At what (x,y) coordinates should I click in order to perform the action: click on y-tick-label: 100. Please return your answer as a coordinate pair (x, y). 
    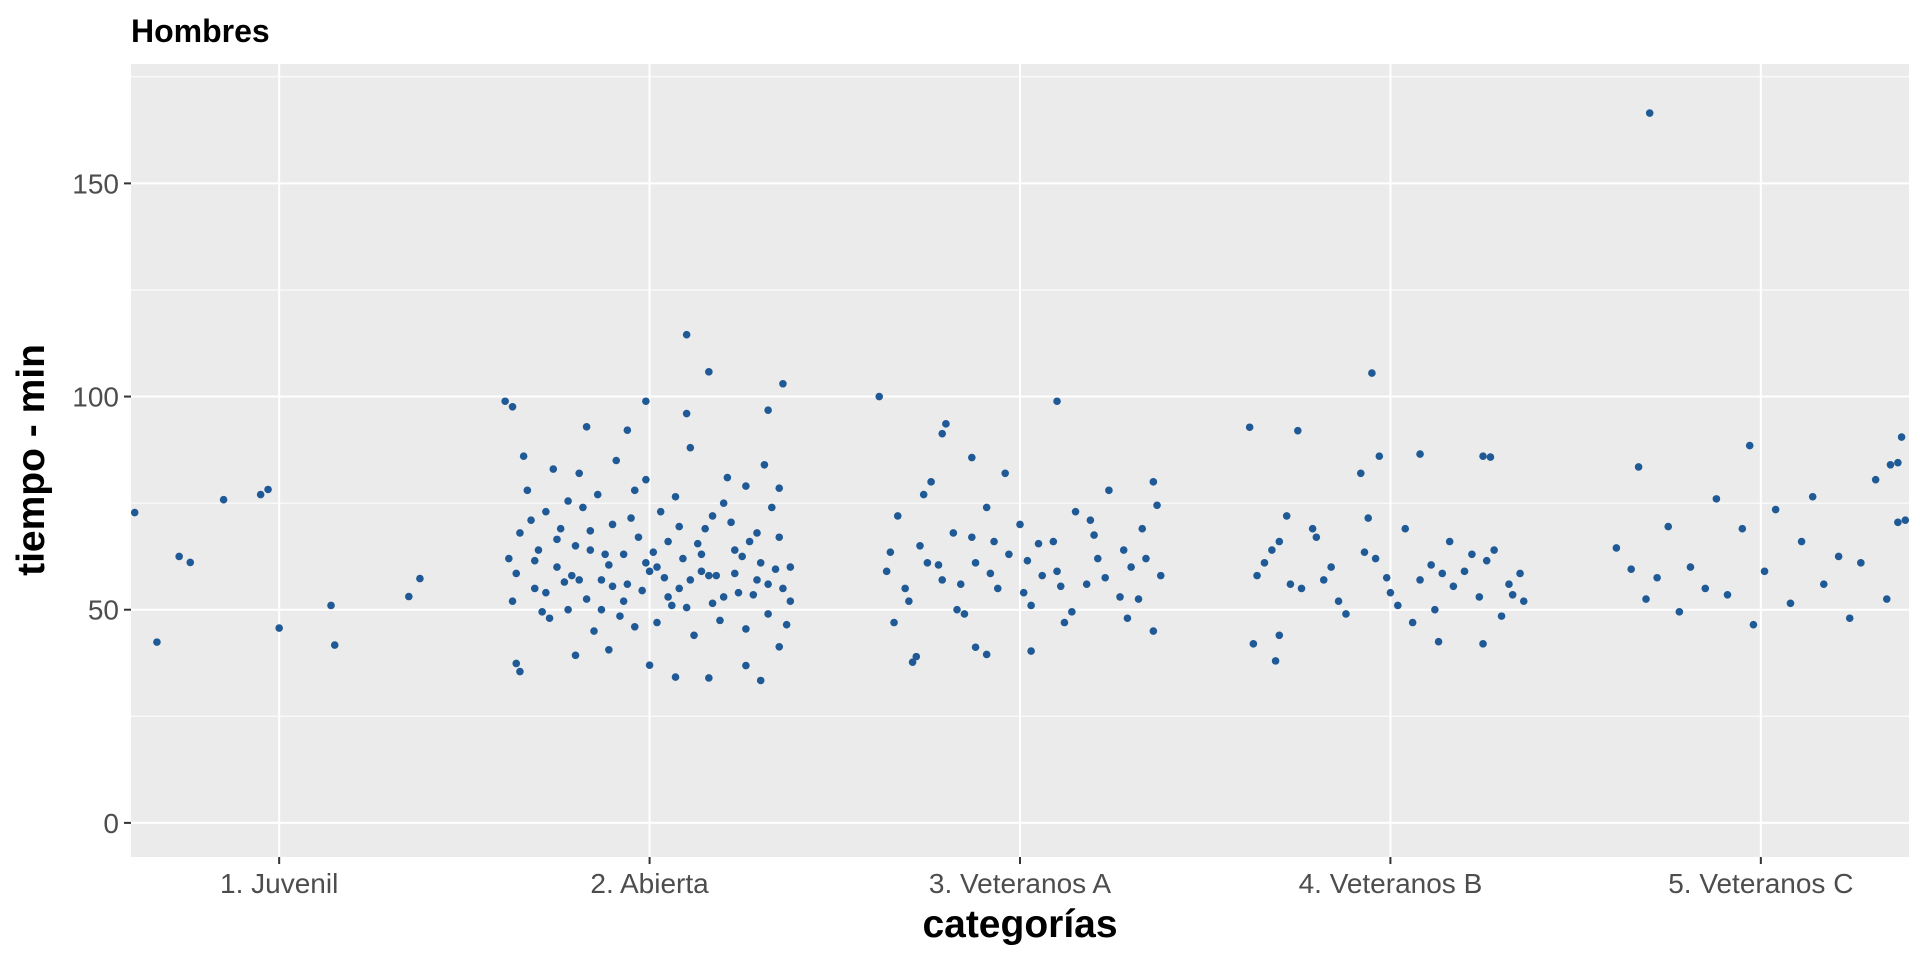
    Looking at the image, I should click on (95, 397).